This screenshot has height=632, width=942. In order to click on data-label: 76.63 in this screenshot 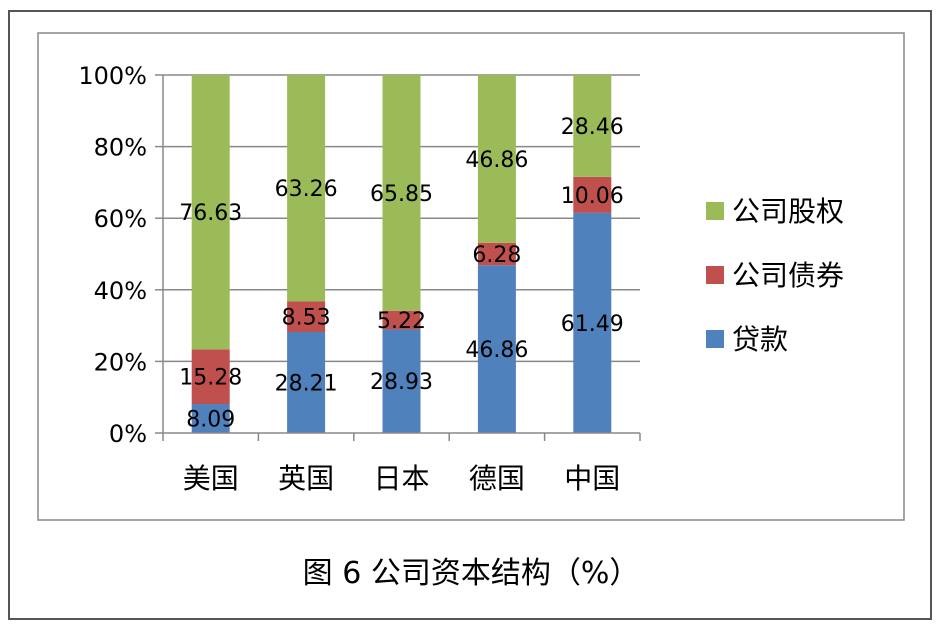, I will do `click(210, 213)`.